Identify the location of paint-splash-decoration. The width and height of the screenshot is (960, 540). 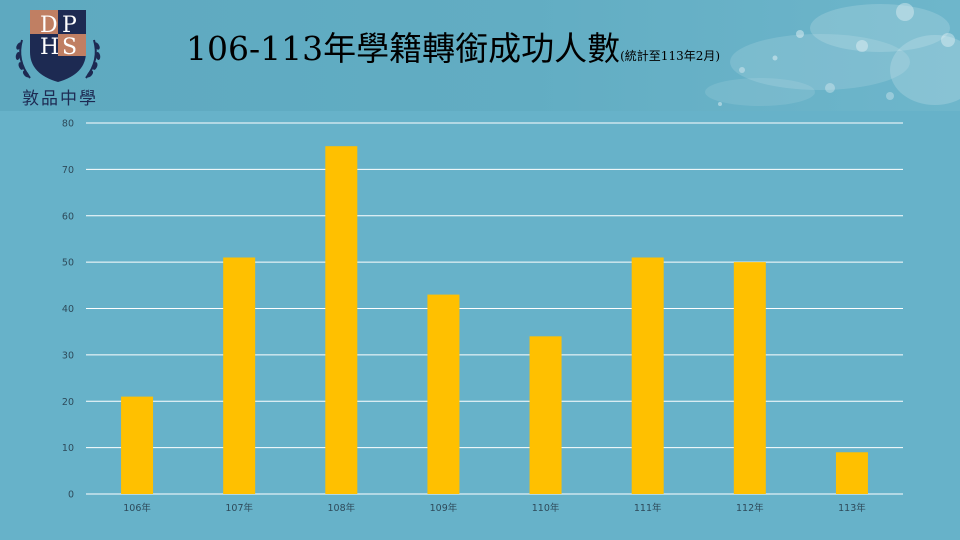
(832, 54).